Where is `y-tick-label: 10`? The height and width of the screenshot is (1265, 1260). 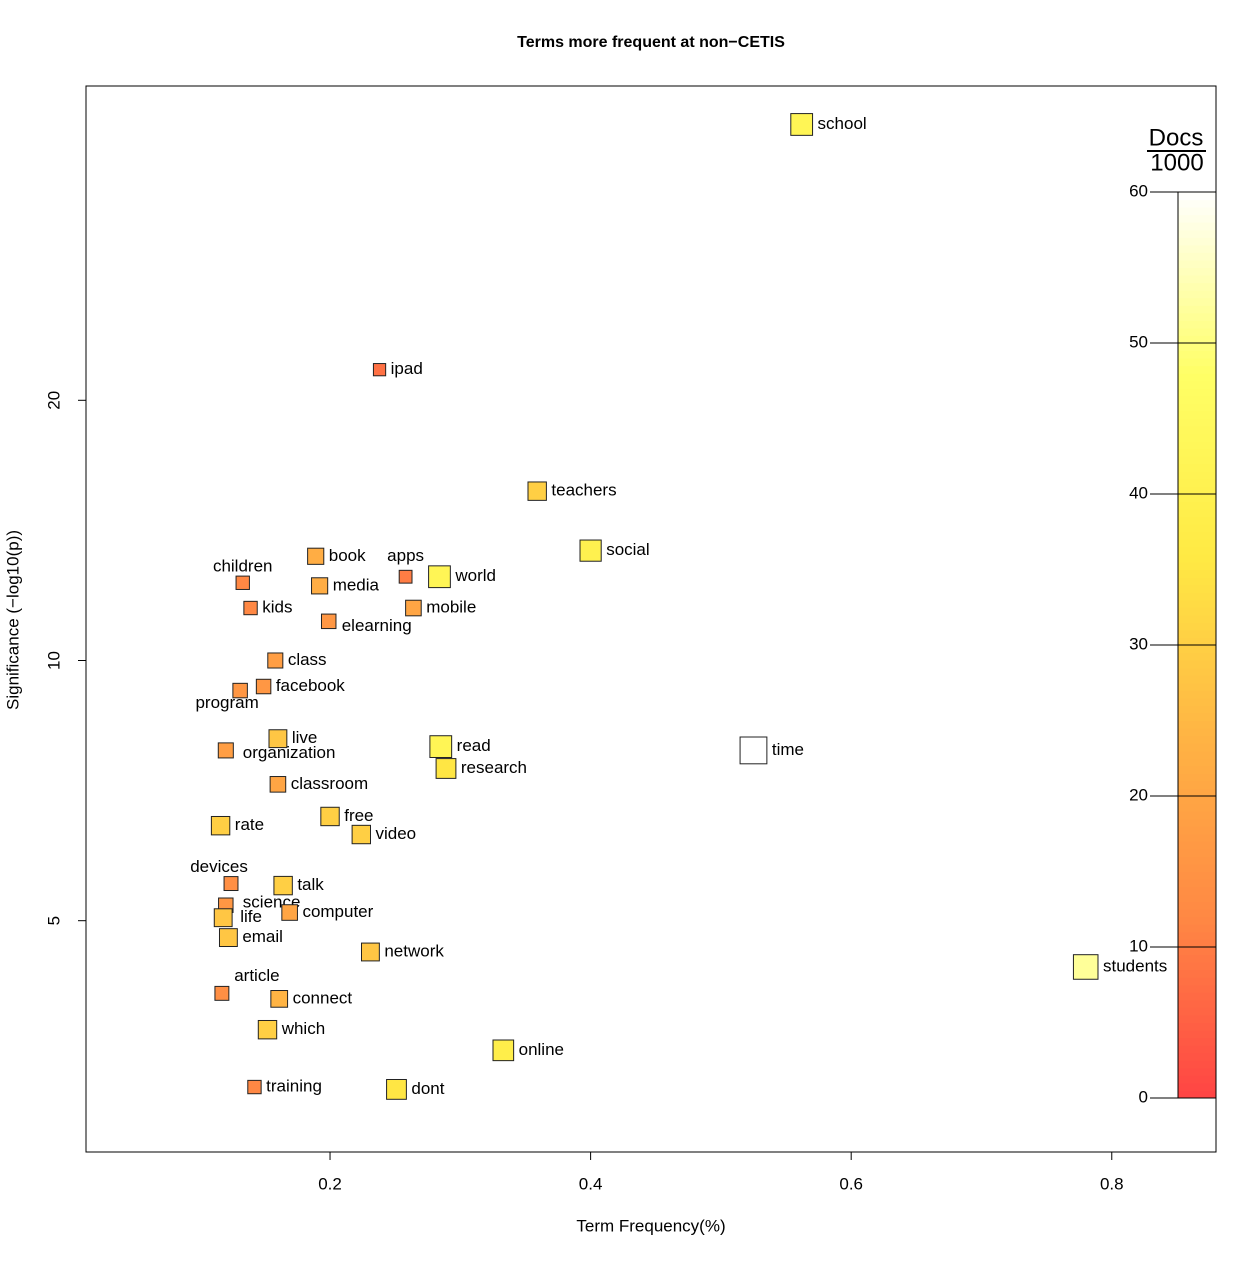 y-tick-label: 10 is located at coordinates (53, 660).